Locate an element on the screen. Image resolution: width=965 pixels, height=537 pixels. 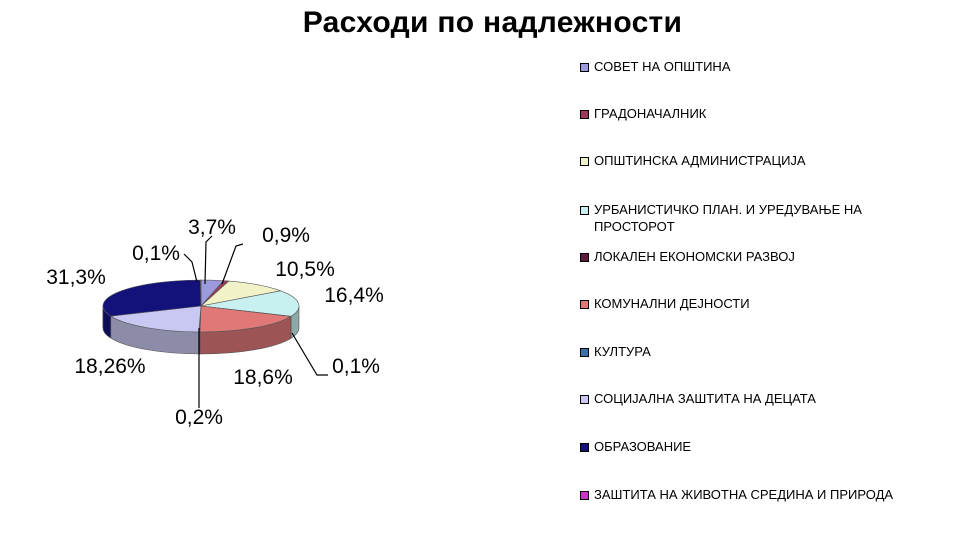
legend-item: СОЦИЈАЛНА ЗАШТИТА НА ДЕЦАТА is located at coordinates (757, 398).